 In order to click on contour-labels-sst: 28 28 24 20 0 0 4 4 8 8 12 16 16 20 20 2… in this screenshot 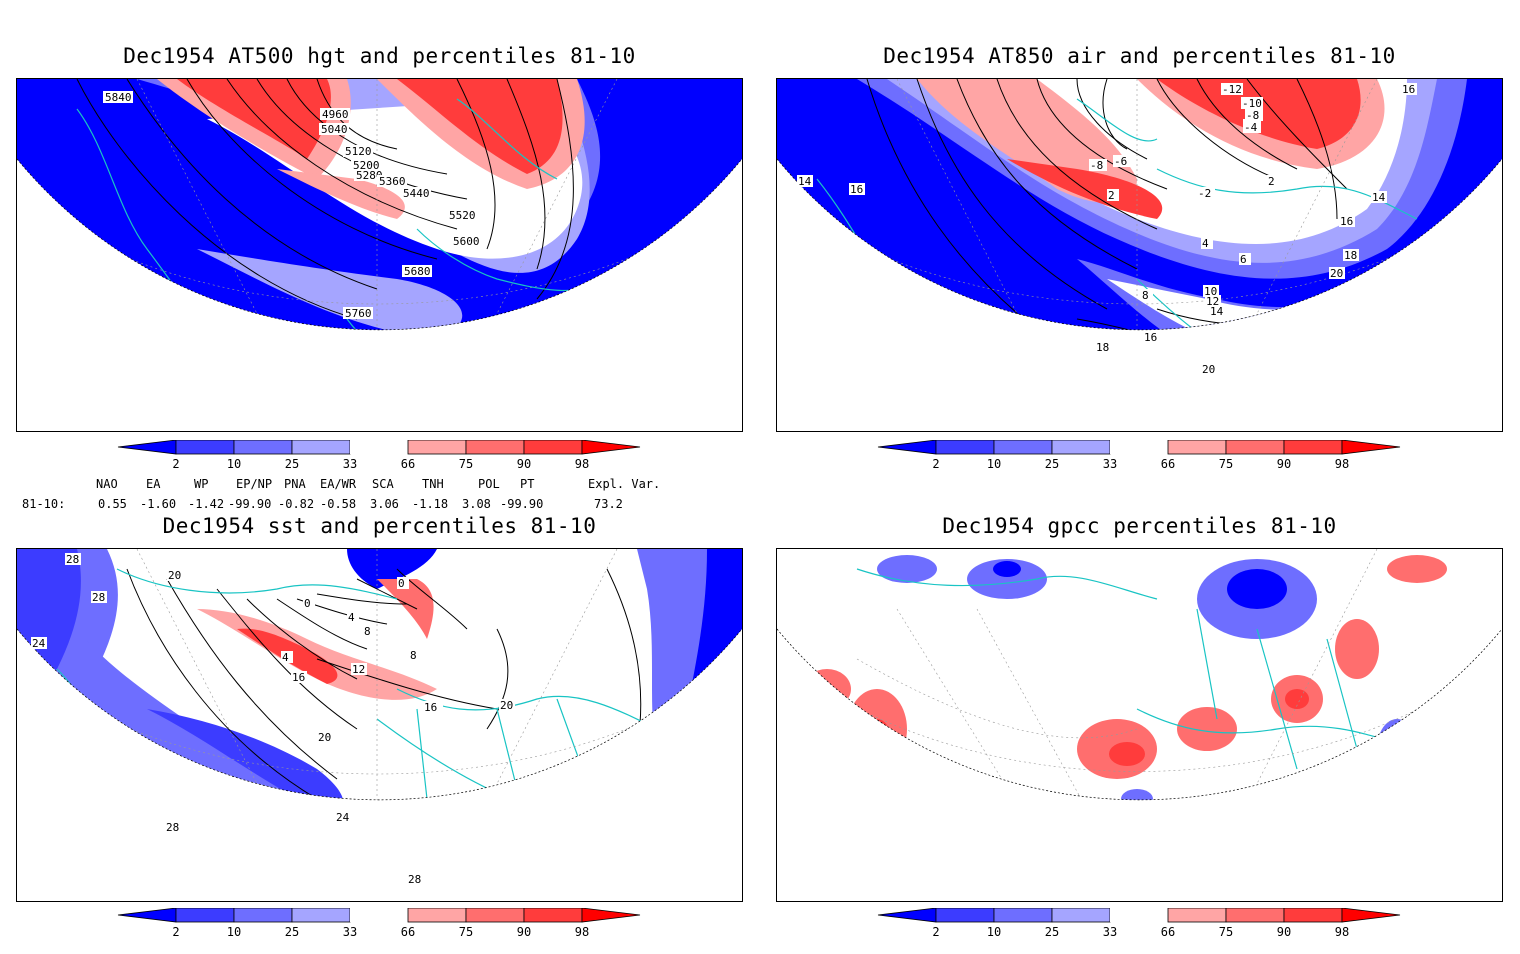, I will do `click(273, 719)`.